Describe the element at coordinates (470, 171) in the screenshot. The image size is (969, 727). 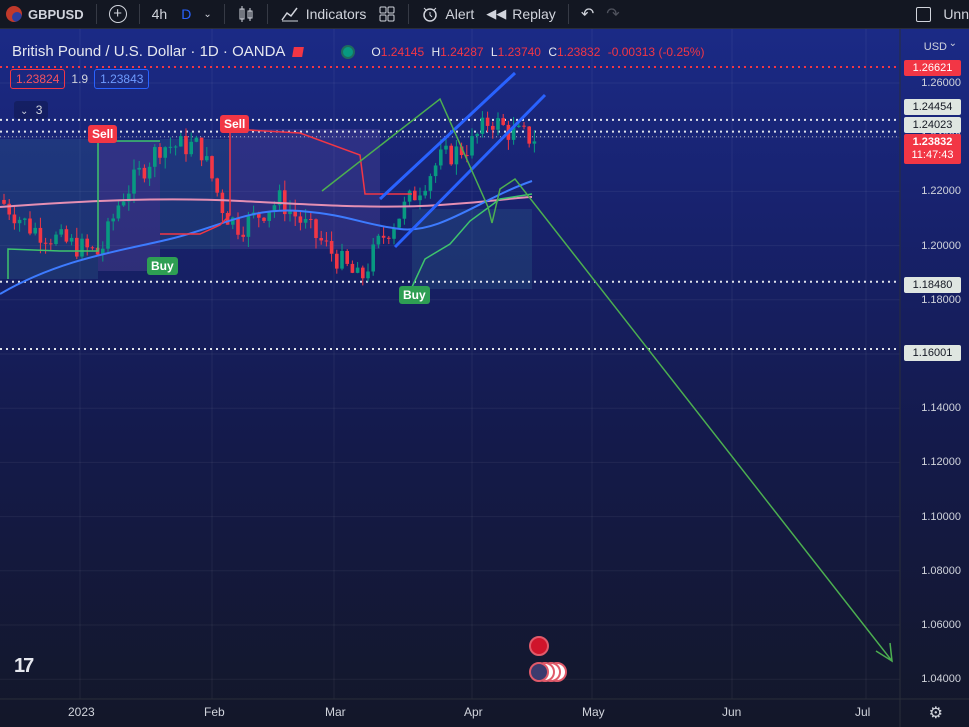
I see `channel-lower` at that location.